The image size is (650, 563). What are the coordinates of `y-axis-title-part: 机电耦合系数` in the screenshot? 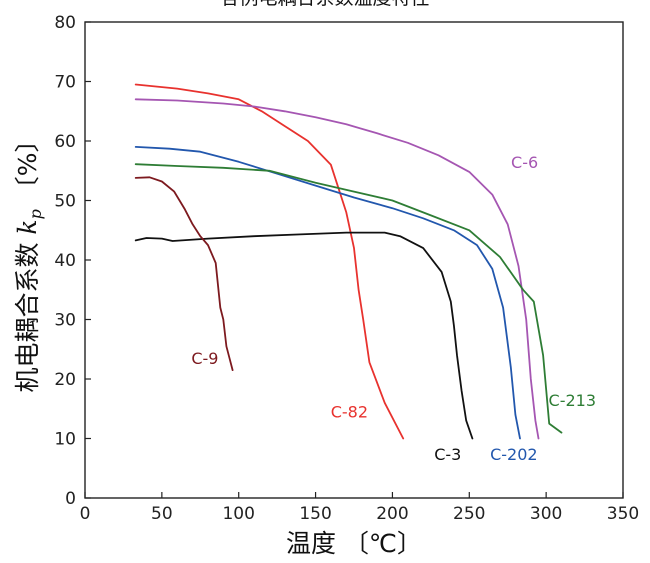 It's located at (27, 314).